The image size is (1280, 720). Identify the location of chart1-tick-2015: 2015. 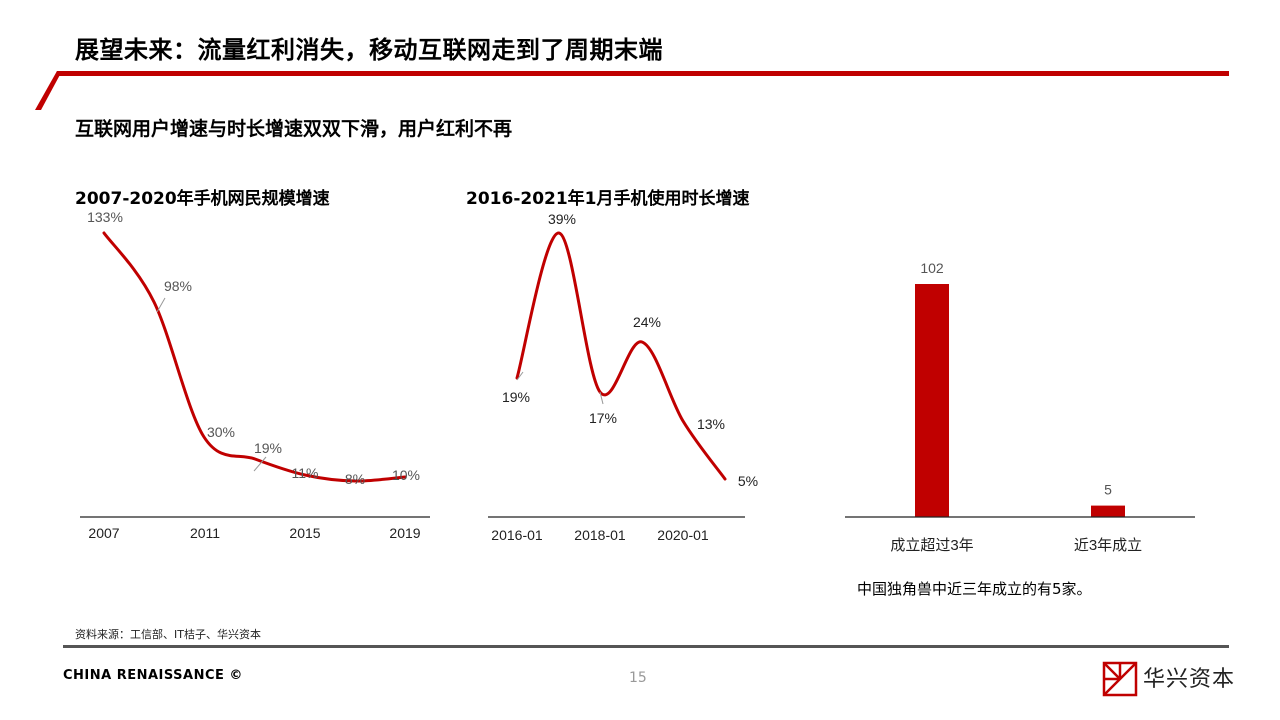
(304, 533).